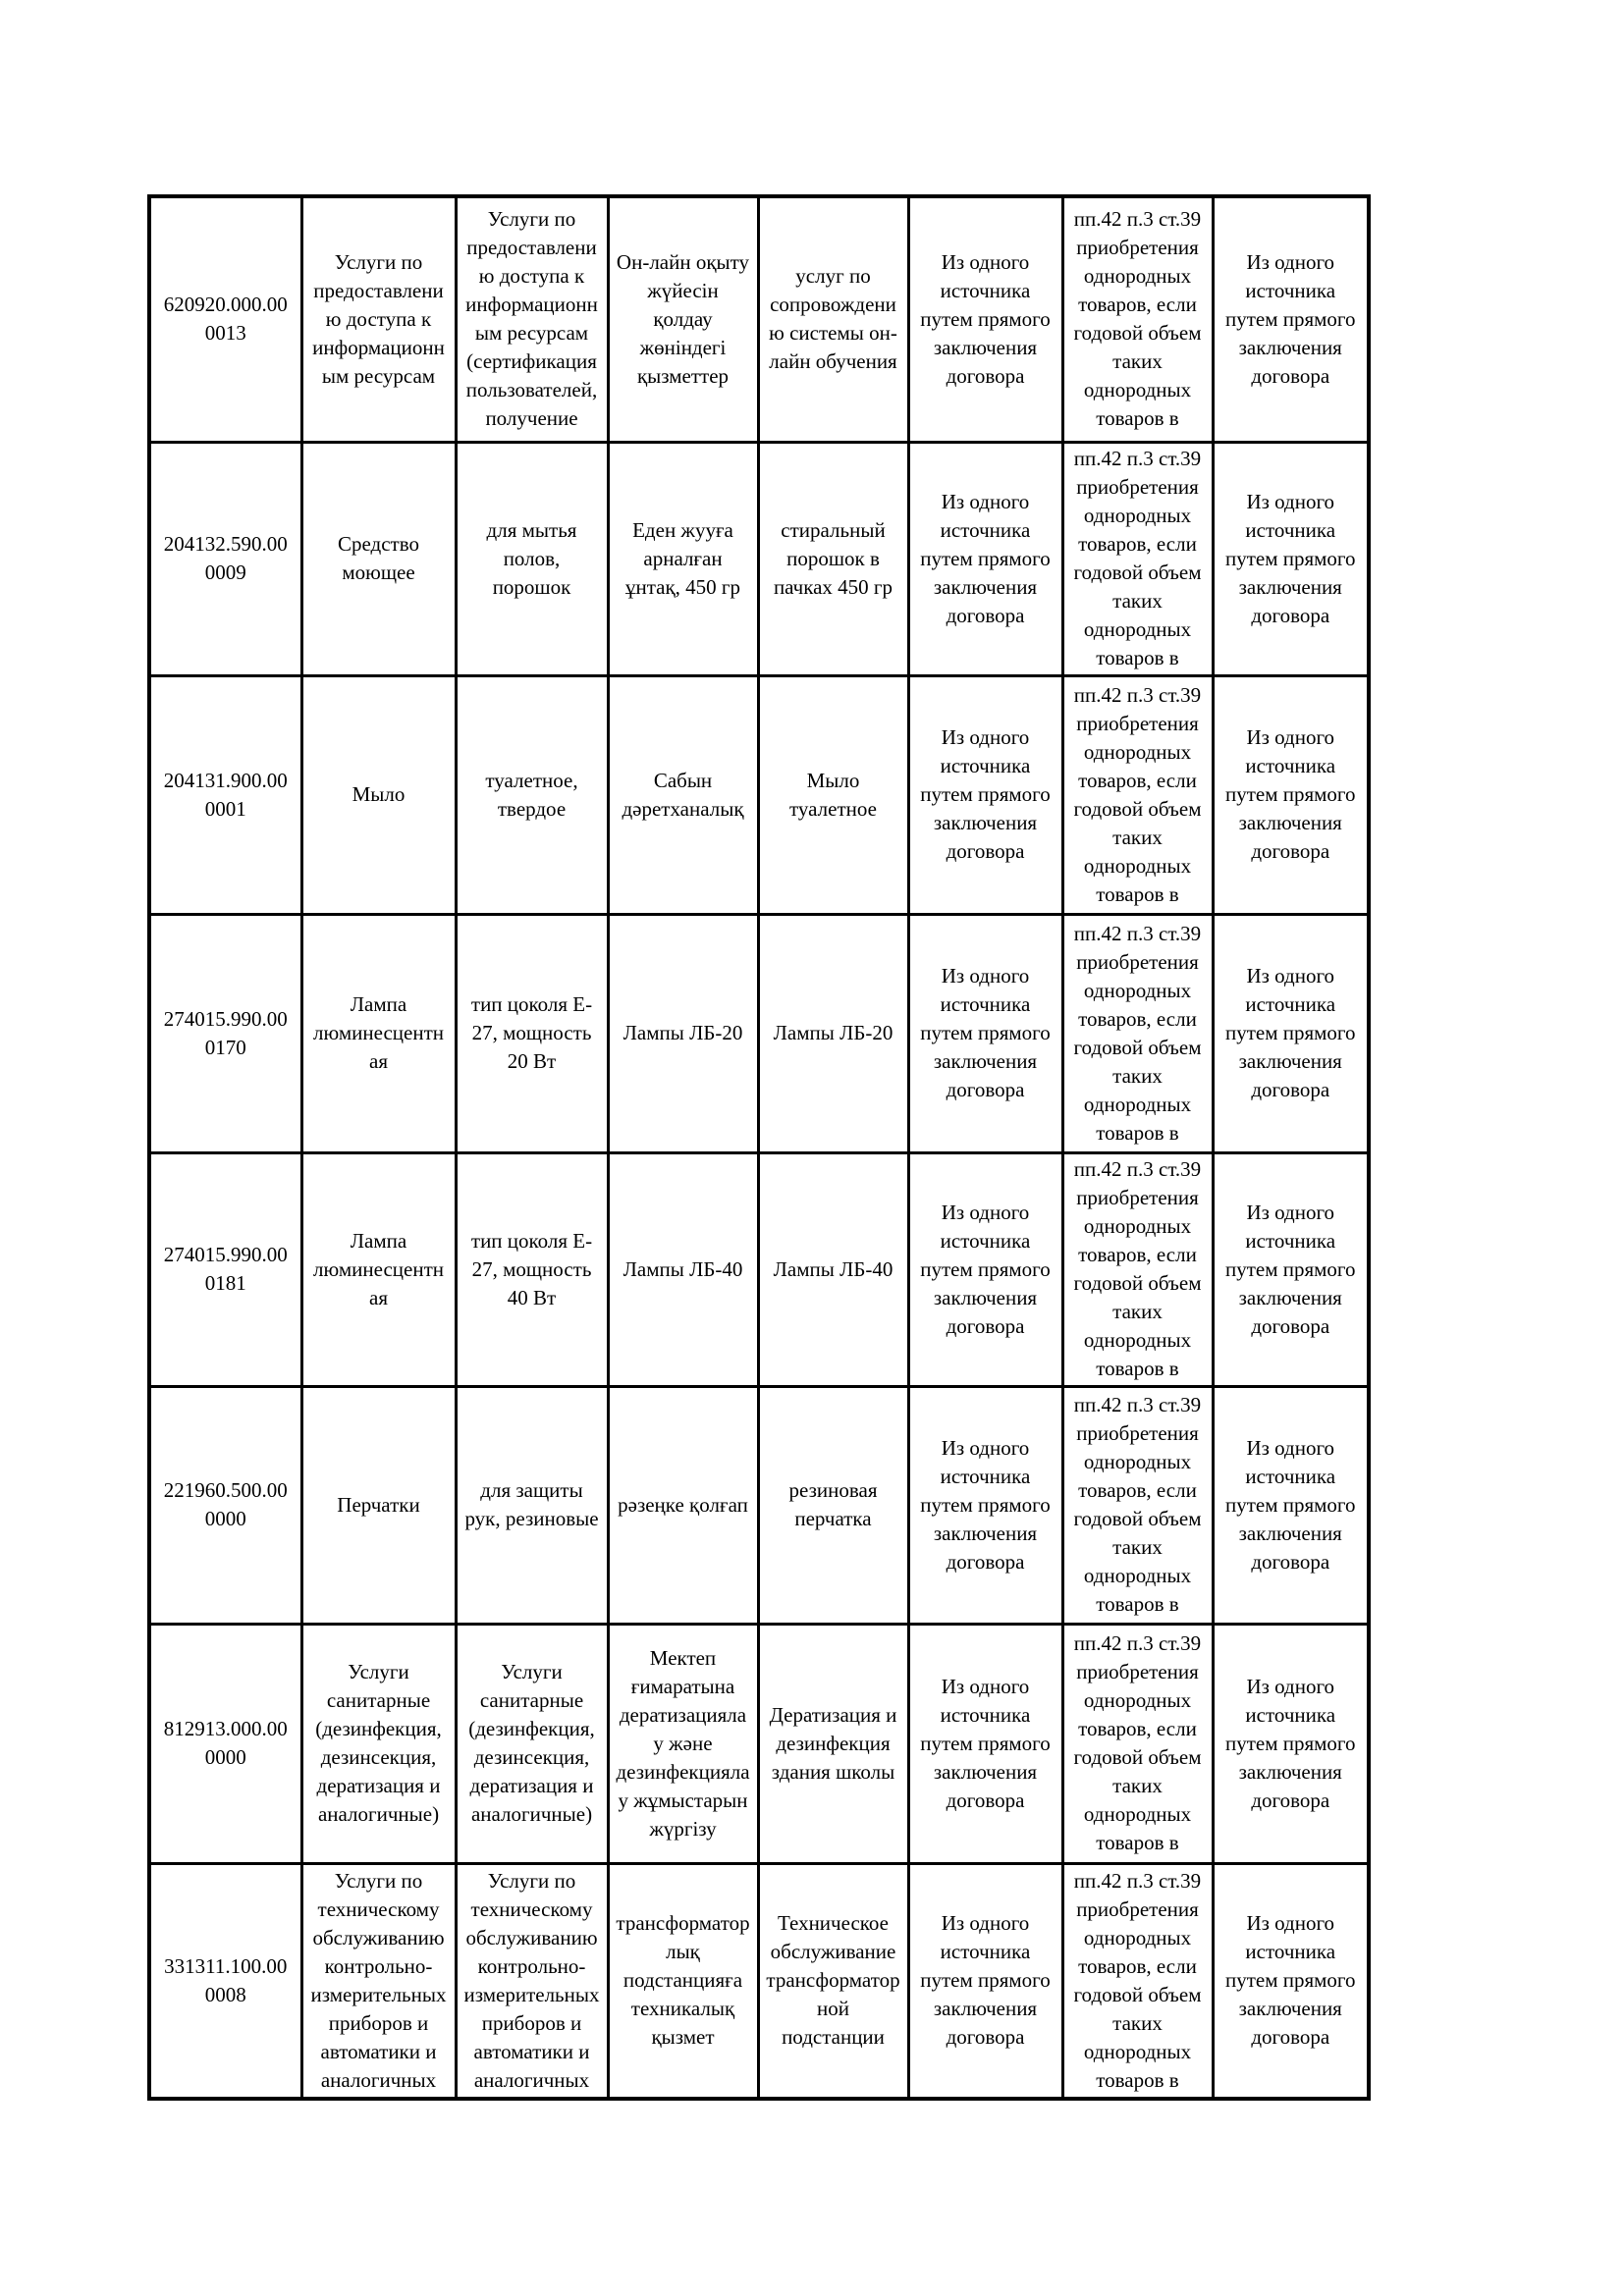  What do you see at coordinates (833, 558) in the screenshot?
I see `cell-name-ru: стиральный порошок в пачках 450 гр` at bounding box center [833, 558].